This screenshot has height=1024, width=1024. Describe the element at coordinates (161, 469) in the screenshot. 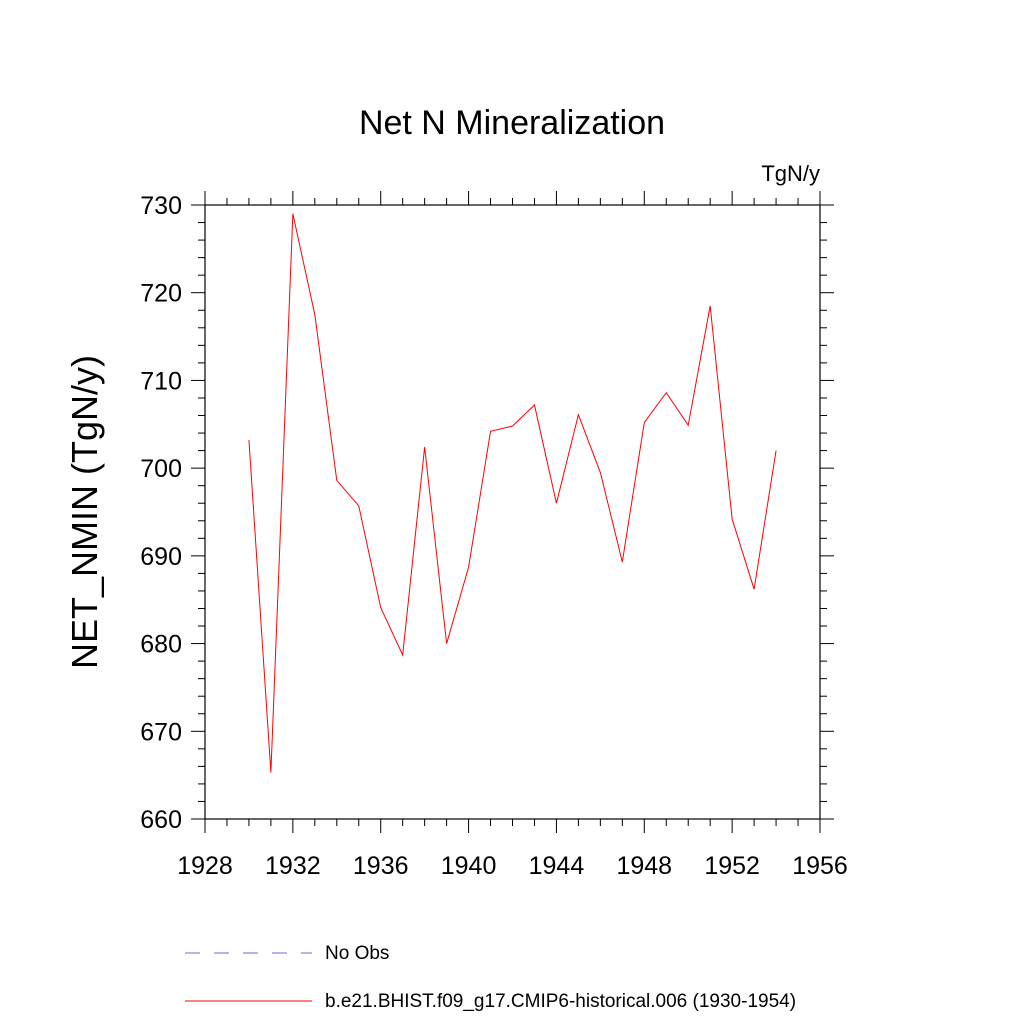

I see `y-tick-label: 700` at that location.